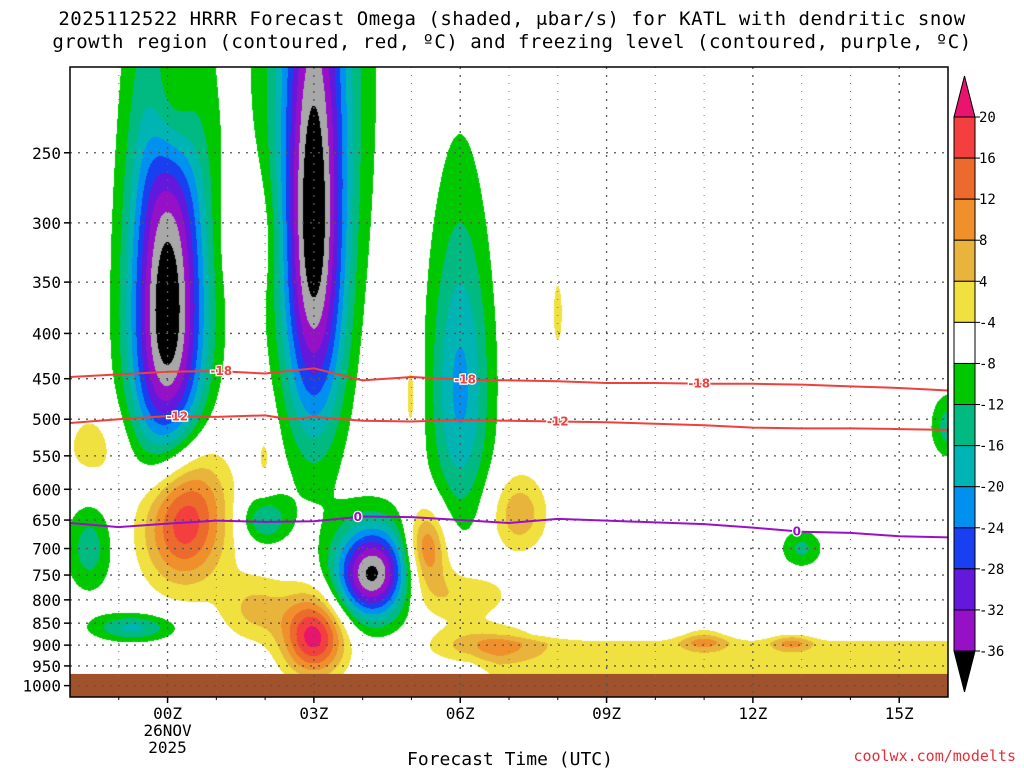 This screenshot has width=1024, height=768. Describe the element at coordinates (46, 379) in the screenshot. I see `ytick-label-450: 450` at that location.